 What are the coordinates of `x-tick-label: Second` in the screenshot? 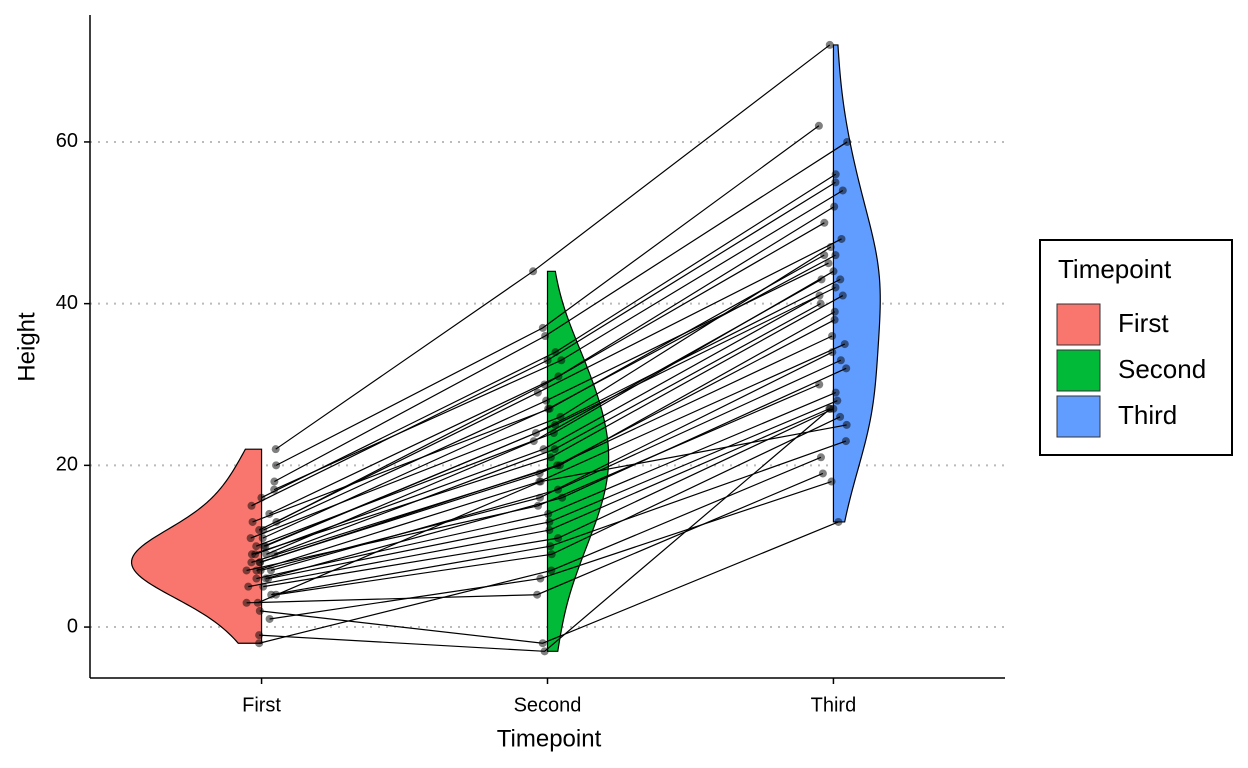 It's located at (548, 705).